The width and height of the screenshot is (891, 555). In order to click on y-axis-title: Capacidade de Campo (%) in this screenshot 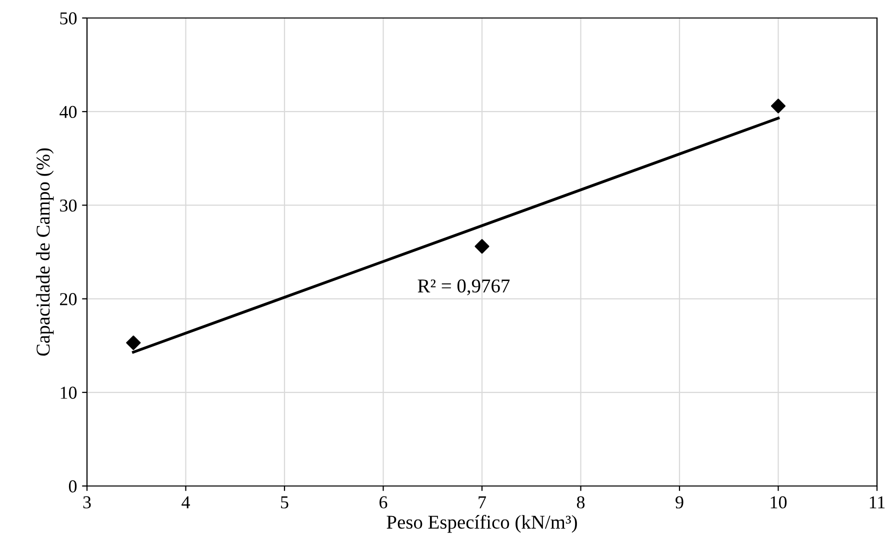, I will do `click(45, 252)`.